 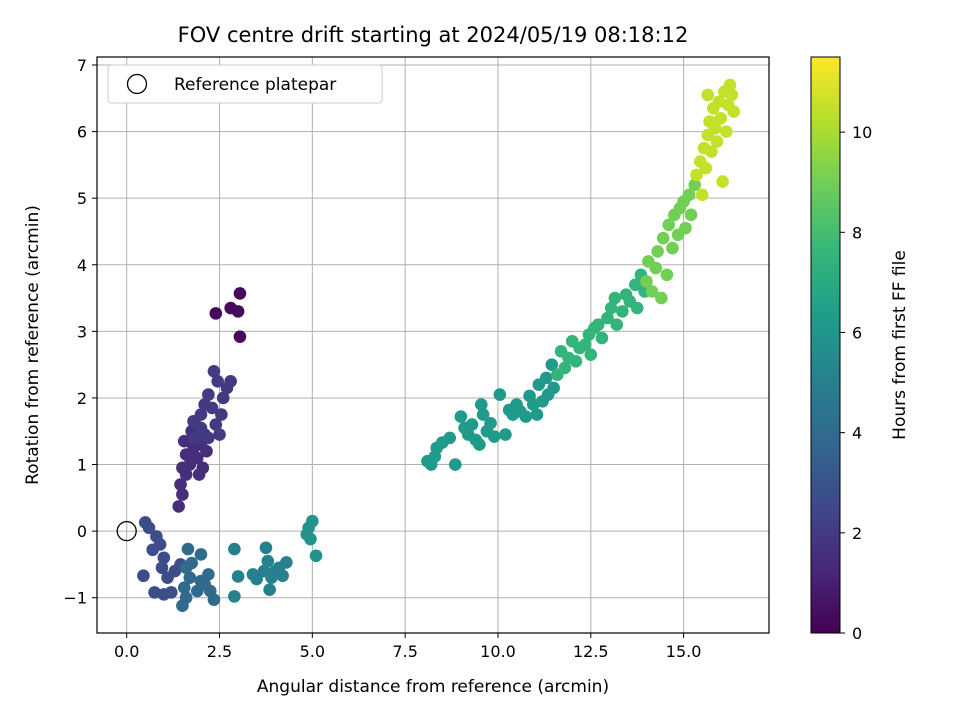 I want to click on x-tick-label: 10.0, so click(x=498, y=651).